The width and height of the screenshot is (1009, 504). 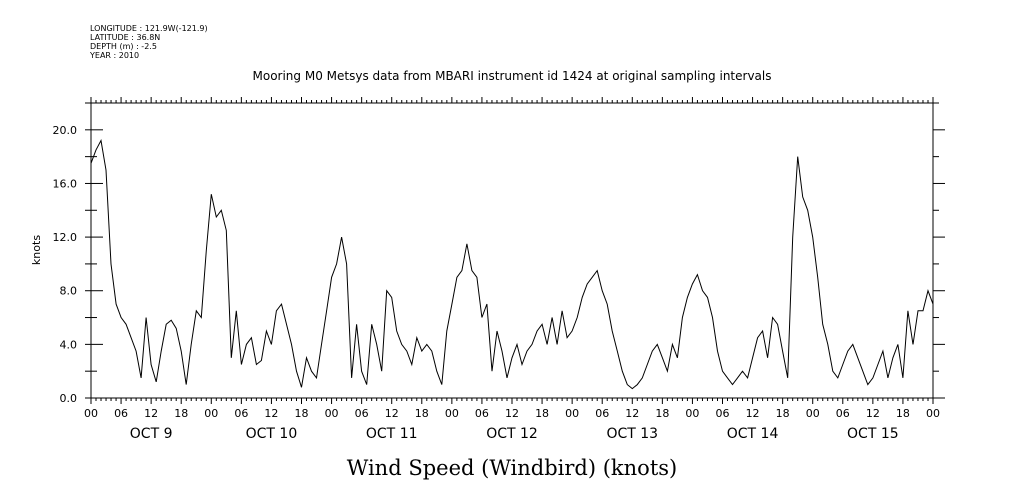 I want to click on y-tick-label: 0.0, so click(x=69, y=398).